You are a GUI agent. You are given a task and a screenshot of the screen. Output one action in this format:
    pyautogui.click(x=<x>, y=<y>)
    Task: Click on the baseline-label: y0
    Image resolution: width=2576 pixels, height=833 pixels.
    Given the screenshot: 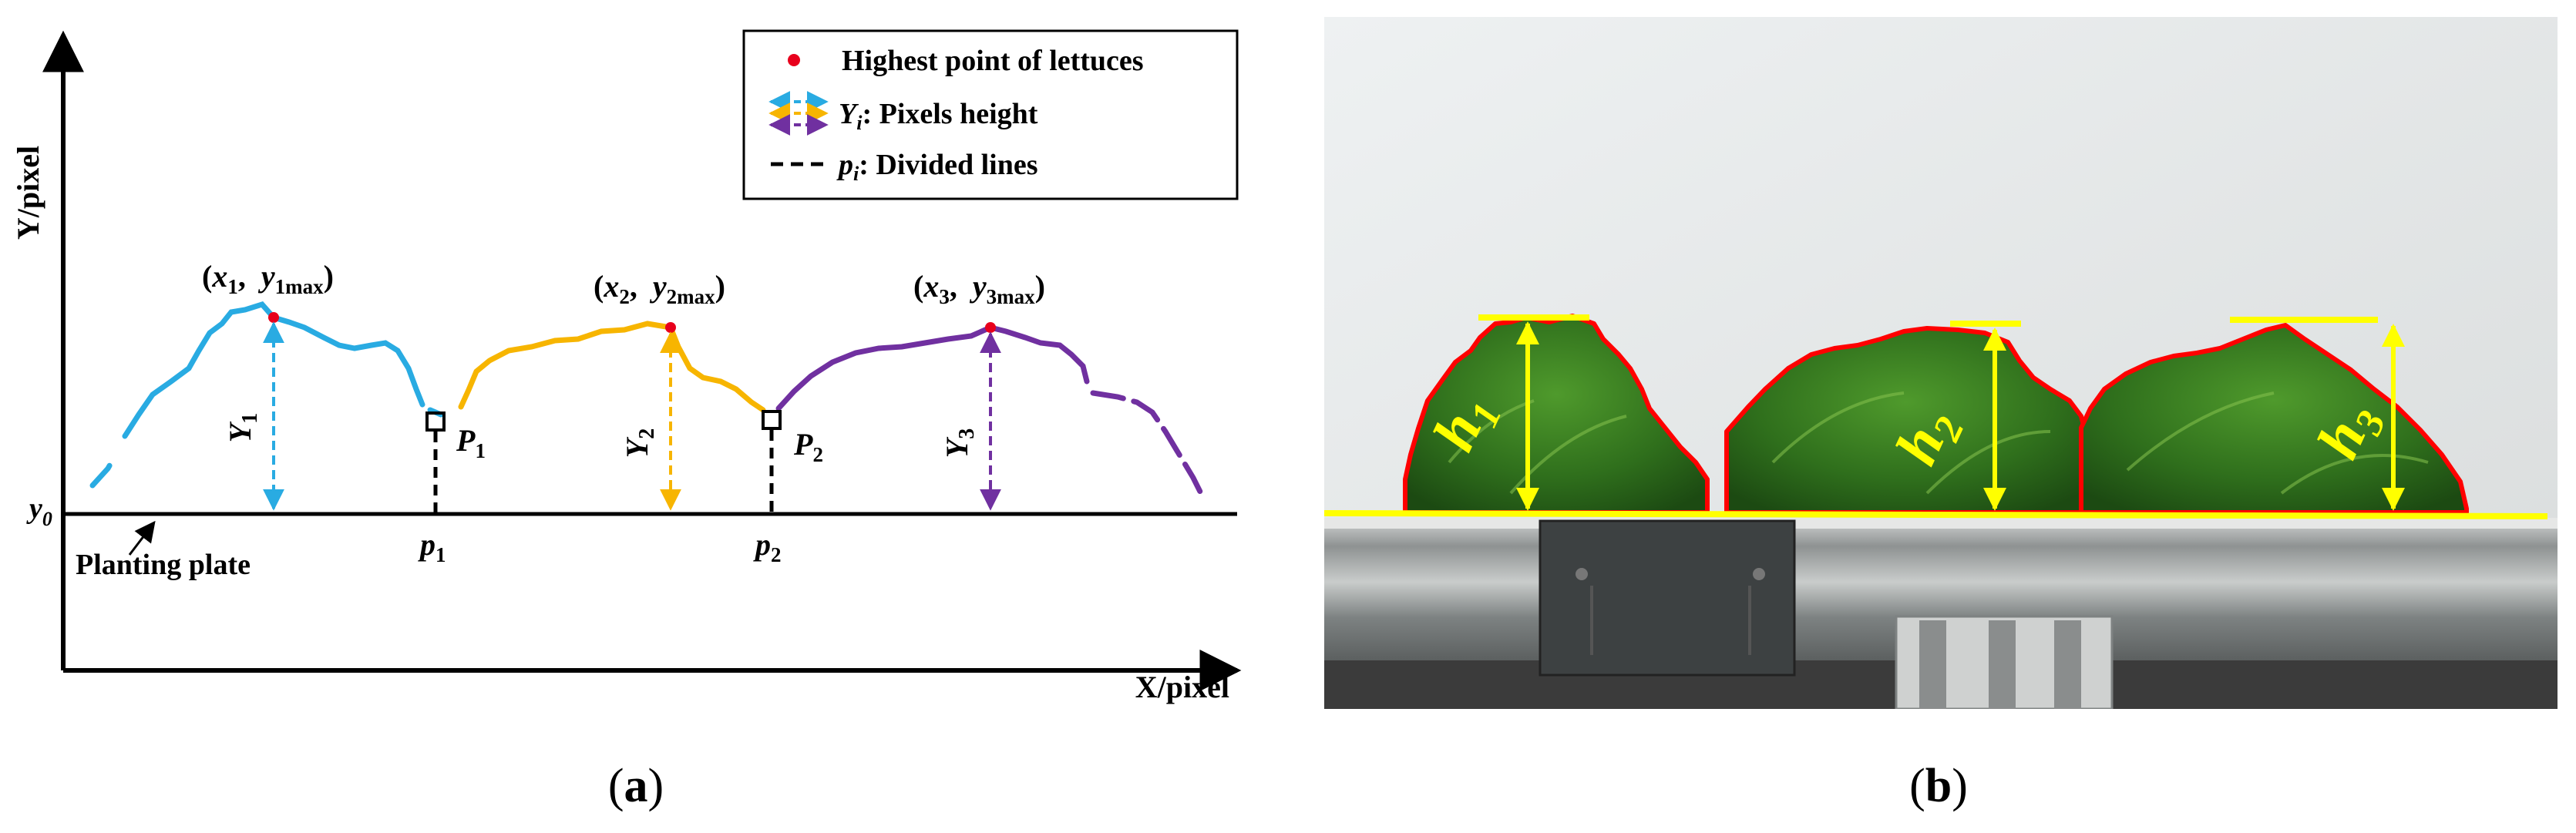 What is the action you would take?
    pyautogui.click(x=39, y=511)
    